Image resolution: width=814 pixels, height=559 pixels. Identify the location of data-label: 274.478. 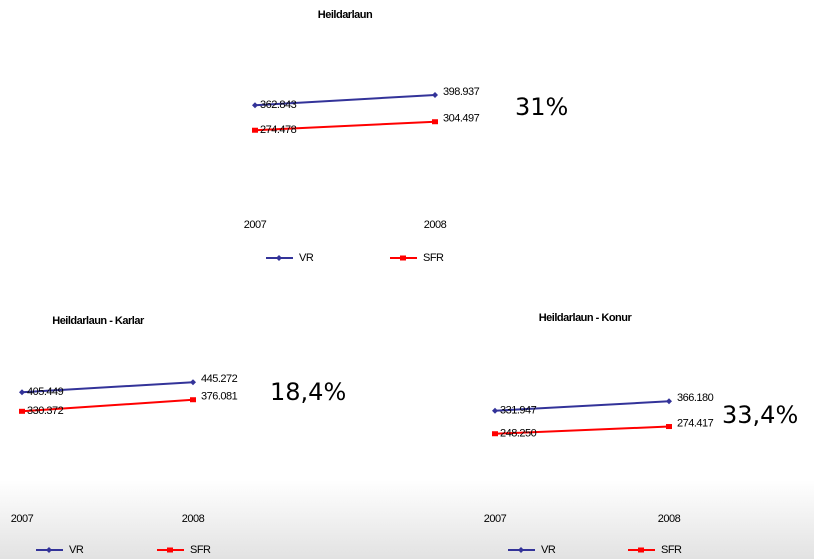
(278, 130).